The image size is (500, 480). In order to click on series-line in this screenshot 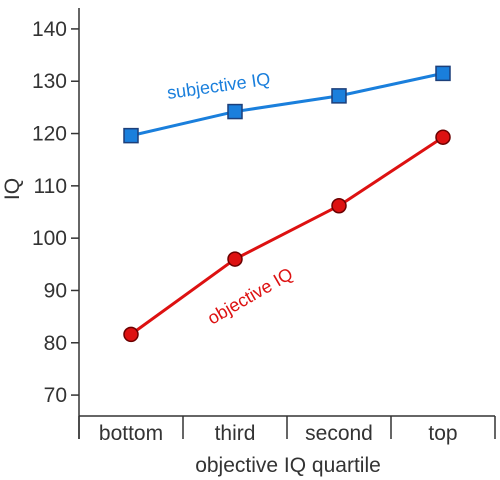, I will do `click(287, 104)`.